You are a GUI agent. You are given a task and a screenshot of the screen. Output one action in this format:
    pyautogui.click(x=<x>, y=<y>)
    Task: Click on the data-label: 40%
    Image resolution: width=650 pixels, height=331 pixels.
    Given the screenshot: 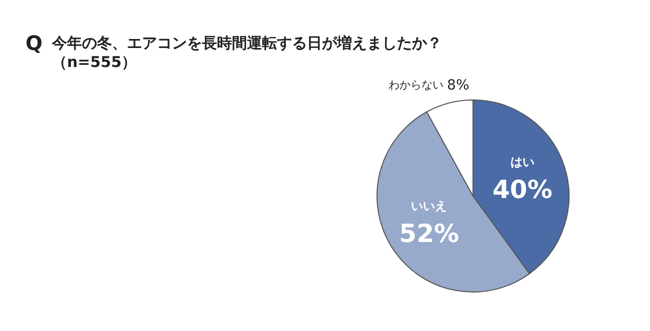 What is the action you would take?
    pyautogui.click(x=522, y=189)
    